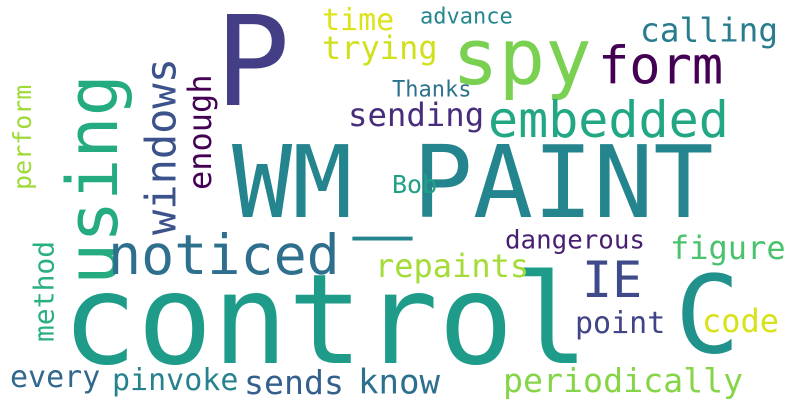 The height and width of the screenshot is (400, 800). I want to click on word-trying: trying, so click(380, 48).